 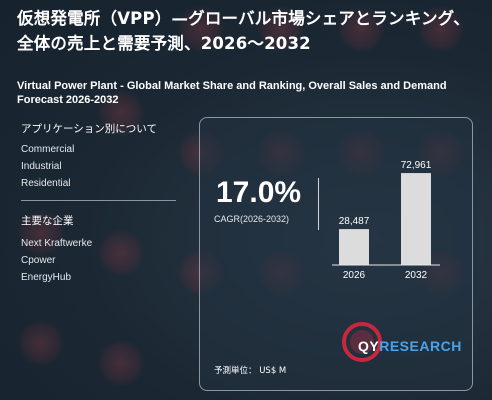 What do you see at coordinates (47, 221) in the screenshot?
I see `companies-heading: 主要な企業` at bounding box center [47, 221].